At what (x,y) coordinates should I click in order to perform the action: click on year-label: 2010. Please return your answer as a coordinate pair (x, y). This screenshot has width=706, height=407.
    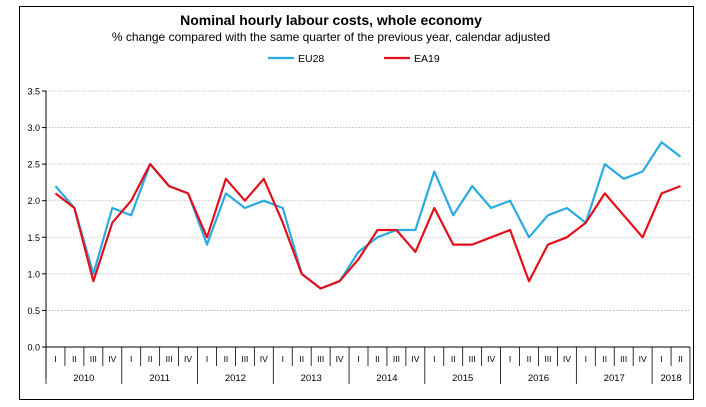
    Looking at the image, I should click on (83, 378).